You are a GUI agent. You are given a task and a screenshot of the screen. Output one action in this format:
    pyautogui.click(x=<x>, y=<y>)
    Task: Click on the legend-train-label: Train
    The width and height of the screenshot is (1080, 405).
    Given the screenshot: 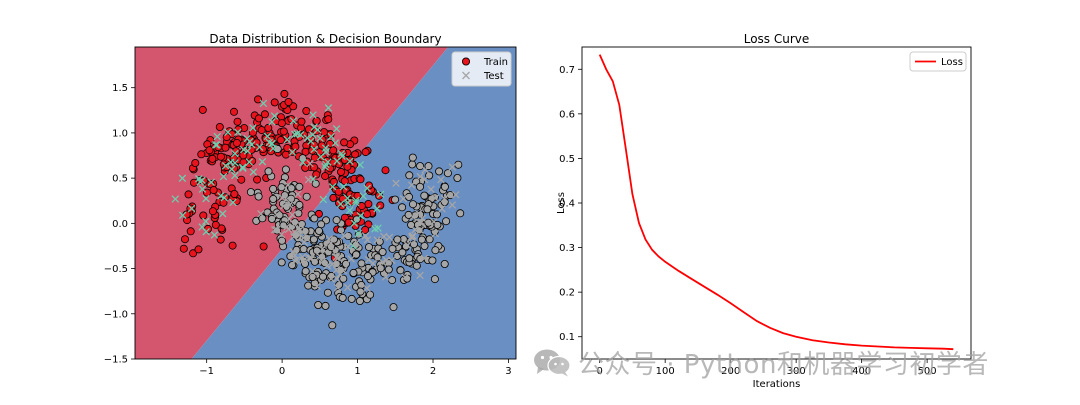 What is the action you would take?
    pyautogui.click(x=495, y=62)
    